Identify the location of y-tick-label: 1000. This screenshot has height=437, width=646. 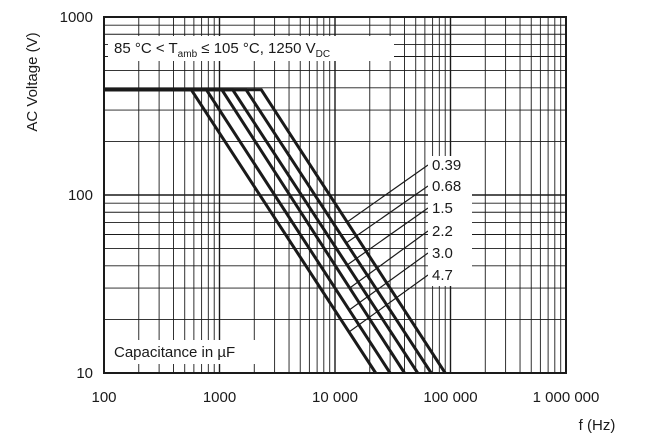
(76, 17).